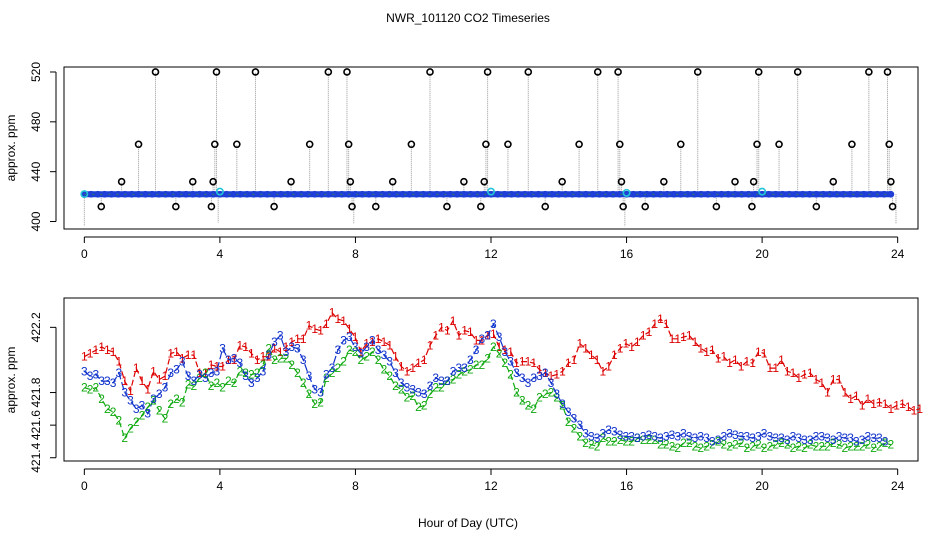 This screenshot has width=936, height=540. I want to click on x-tick-label: 24, so click(898, 486).